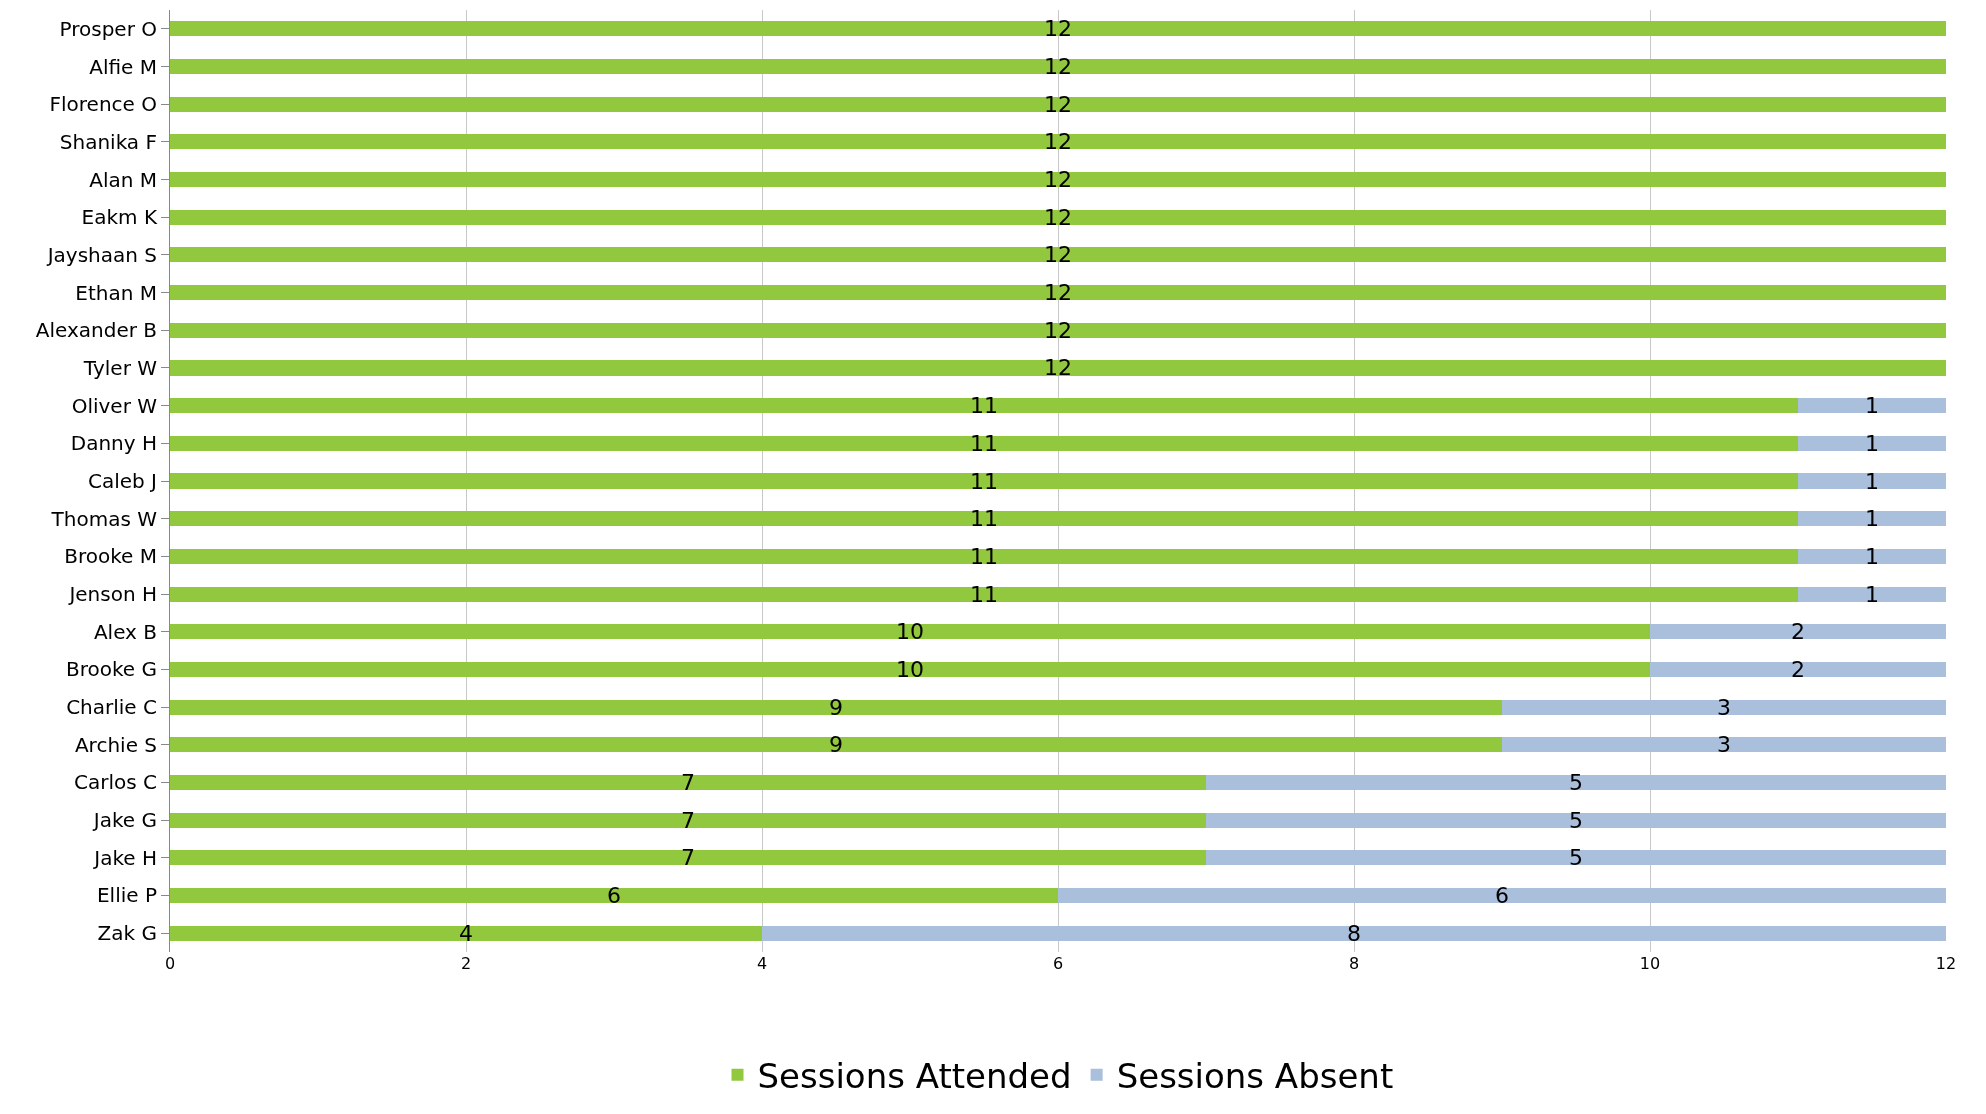  I want to click on y-tick-label: Tyler W, so click(120, 367).